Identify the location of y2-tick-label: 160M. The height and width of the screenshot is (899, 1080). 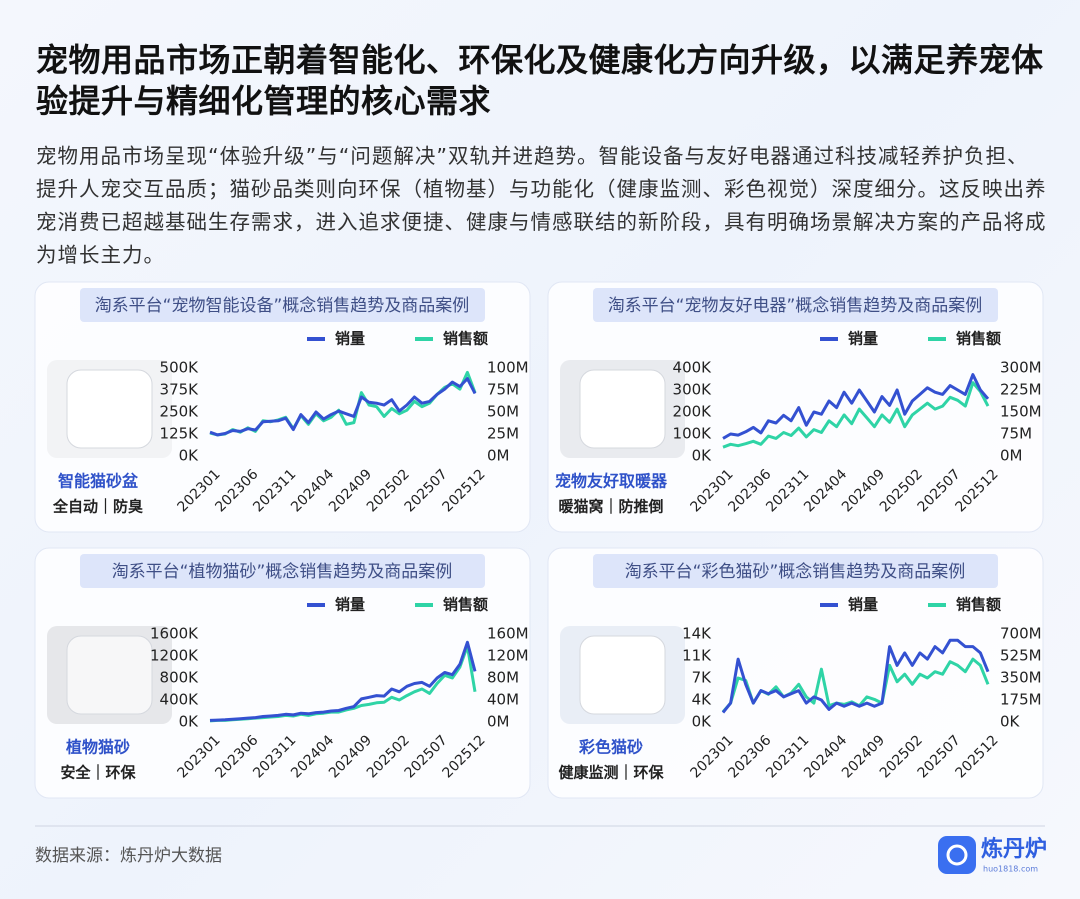
(508, 634).